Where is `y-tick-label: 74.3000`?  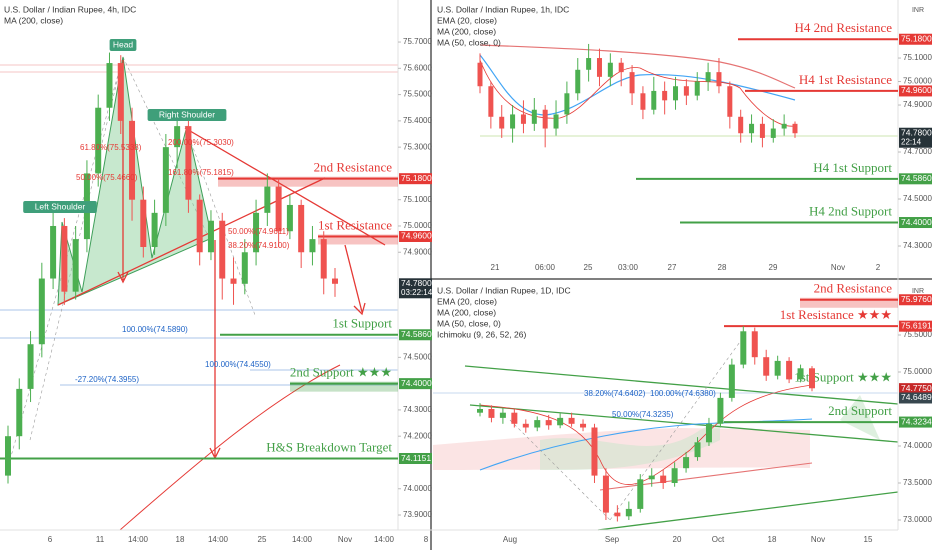
y-tick-label: 74.3000 is located at coordinates (417, 409).